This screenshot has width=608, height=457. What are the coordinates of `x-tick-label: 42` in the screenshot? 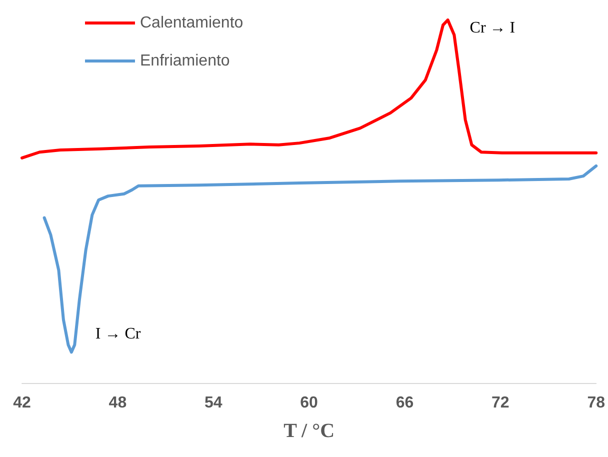 It's located at (22, 403).